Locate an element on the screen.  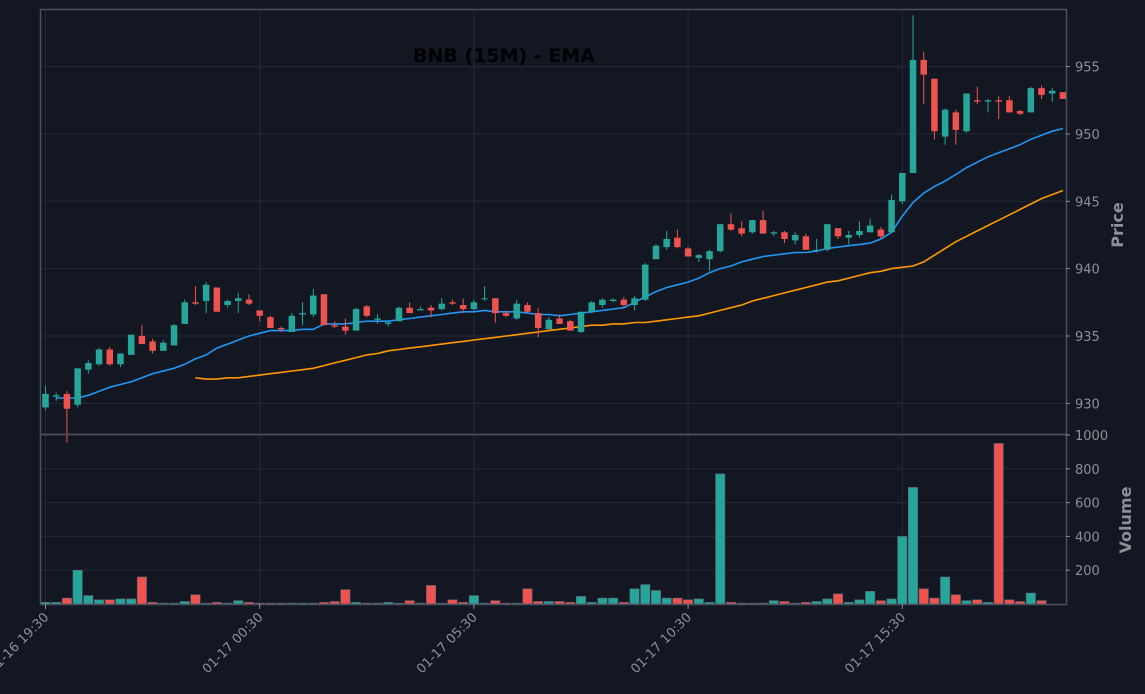
price-tick-label: 940 is located at coordinates (1087, 270).